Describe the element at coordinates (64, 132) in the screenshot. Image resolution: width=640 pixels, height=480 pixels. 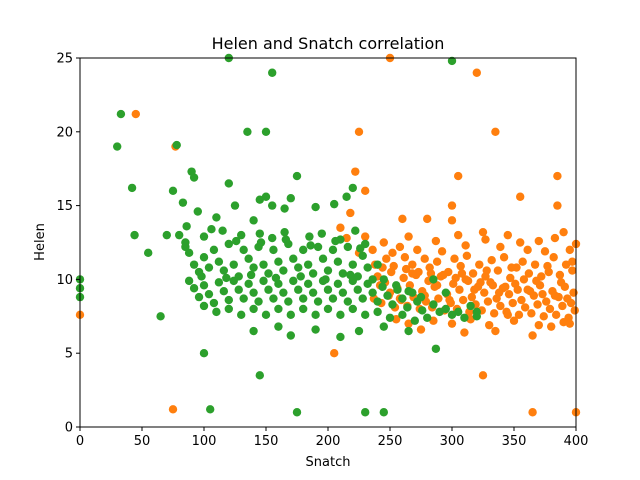
I see `y-tick-label: 20` at that location.